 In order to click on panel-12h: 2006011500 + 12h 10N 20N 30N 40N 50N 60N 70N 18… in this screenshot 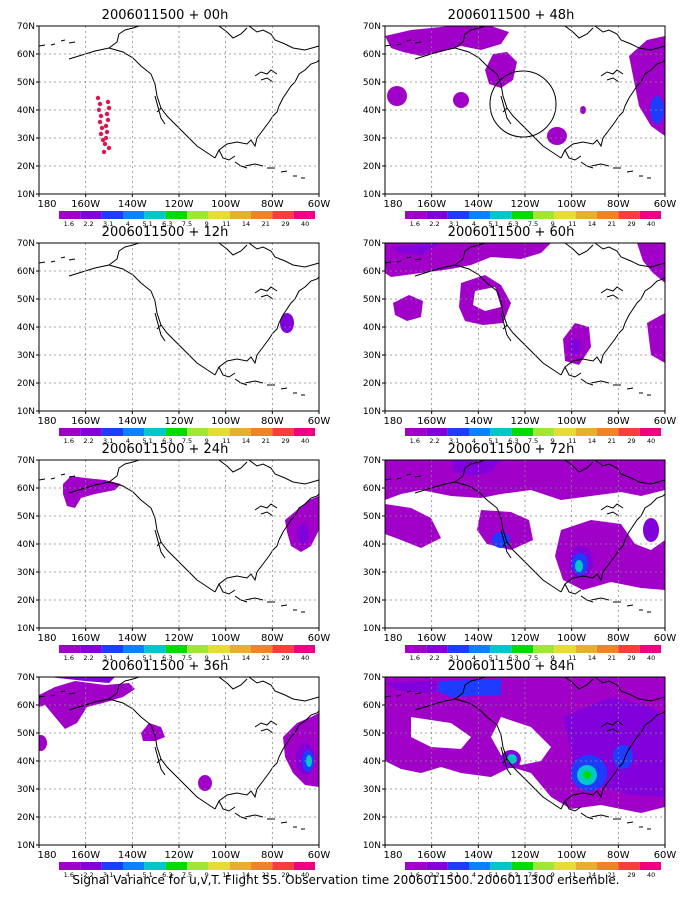, I will do `click(168, 335)`.